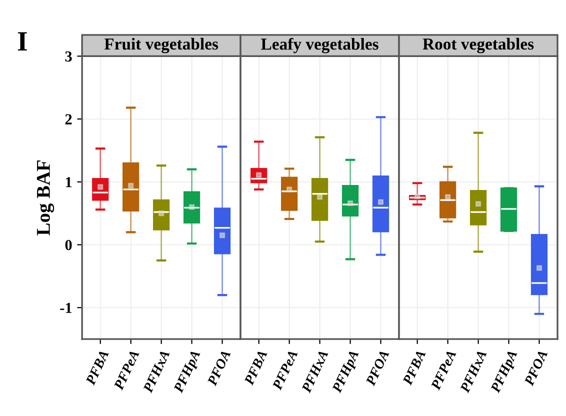  What do you see at coordinates (319, 46) in the screenshot?
I see `chart-title: Leafy vegetables` at bounding box center [319, 46].